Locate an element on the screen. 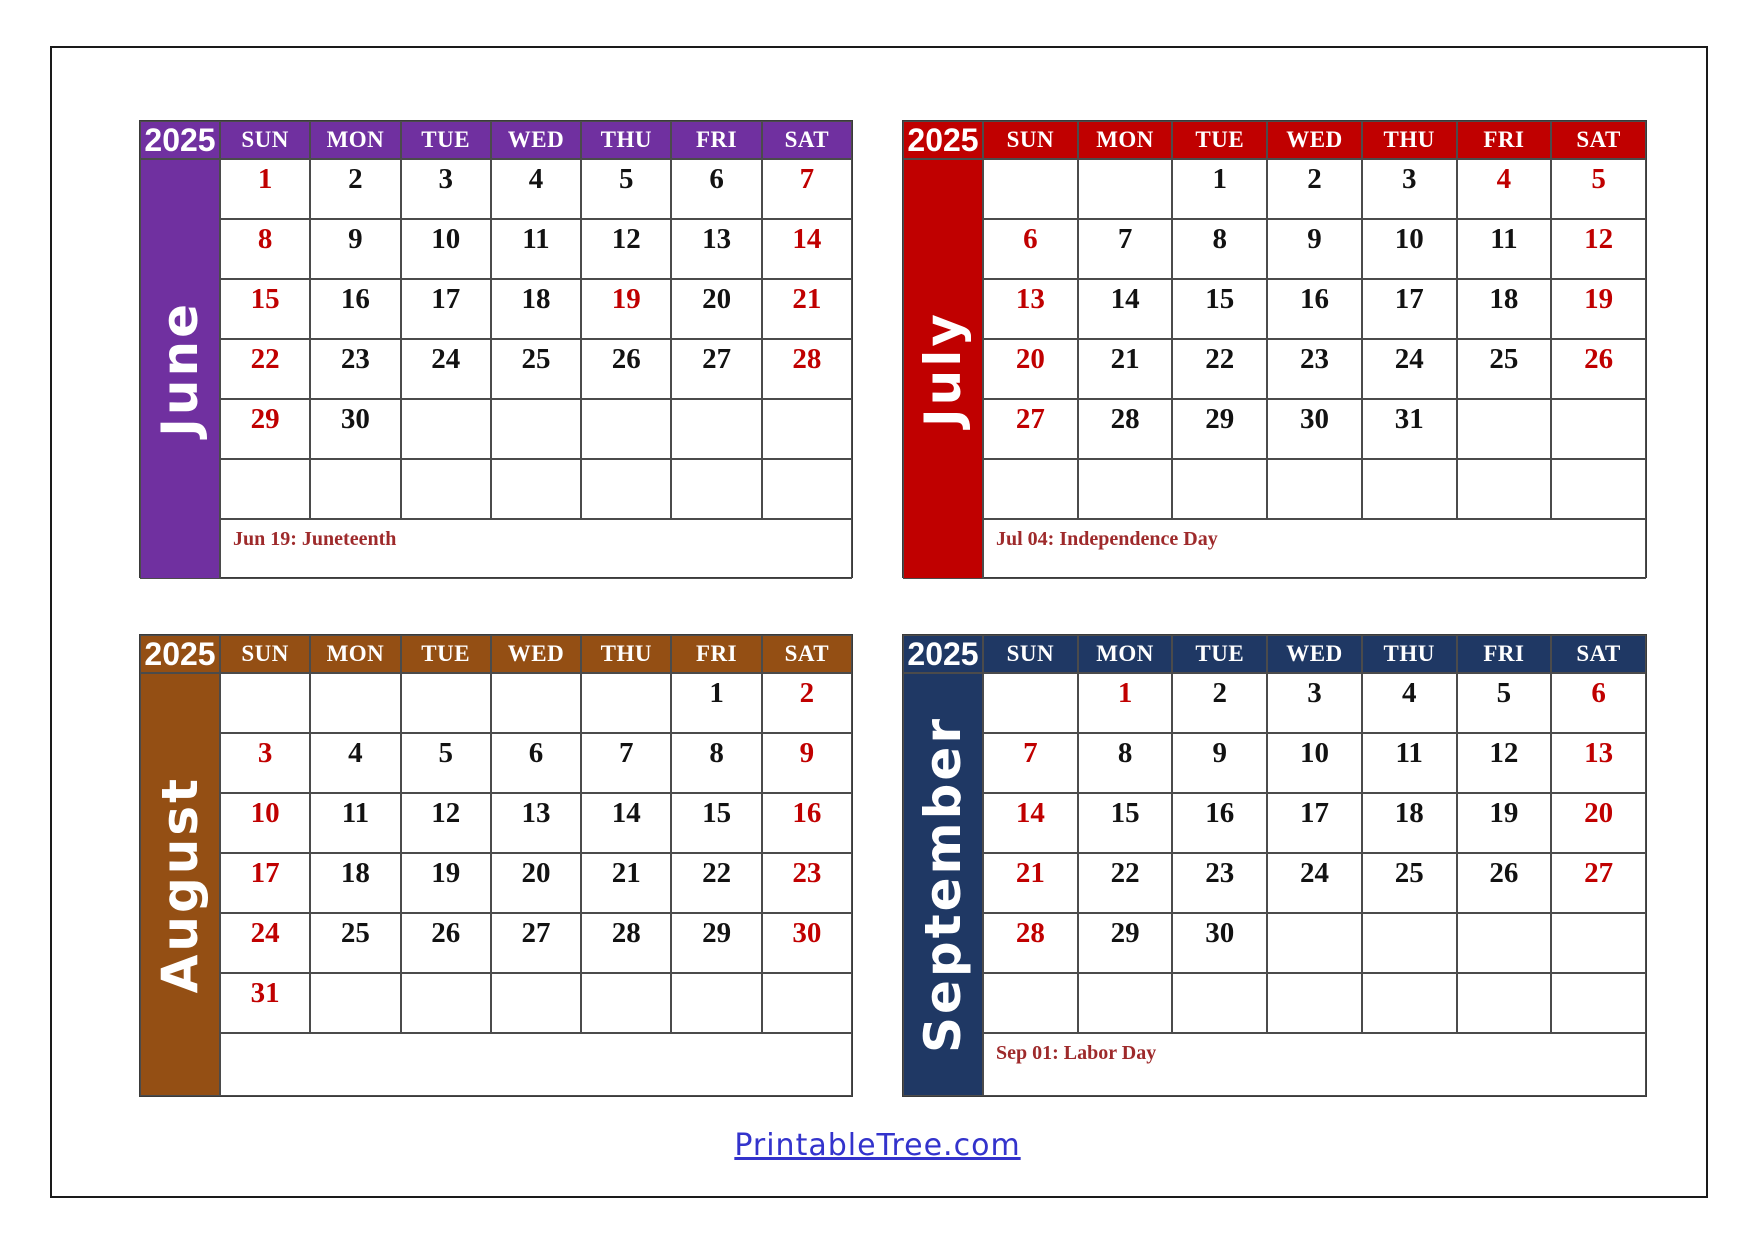  month-label: July is located at coordinates (943, 369).